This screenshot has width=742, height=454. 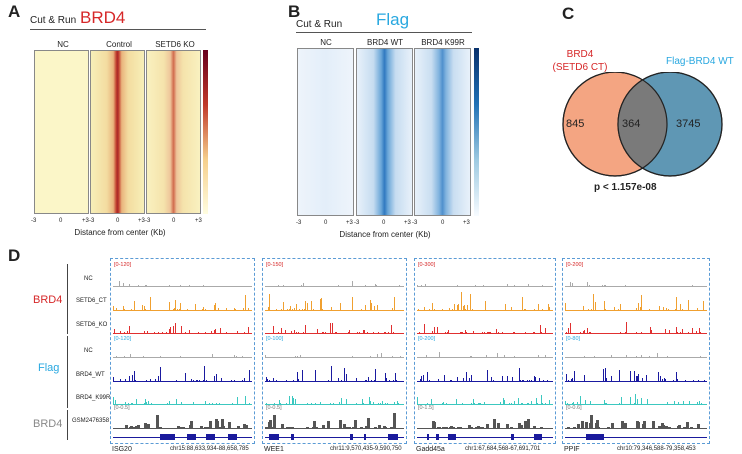 What do you see at coordinates (122, 449) in the screenshot?
I see `gene-name-isg20: ISG20` at bounding box center [122, 449].